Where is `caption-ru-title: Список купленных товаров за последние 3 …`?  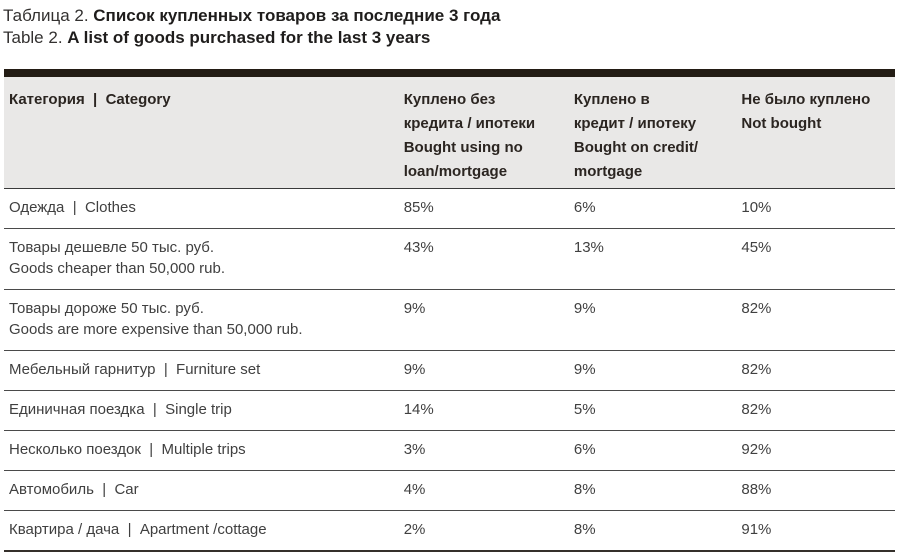
caption-ru-title: Список купленных товаров за последние 3 … is located at coordinates (297, 15).